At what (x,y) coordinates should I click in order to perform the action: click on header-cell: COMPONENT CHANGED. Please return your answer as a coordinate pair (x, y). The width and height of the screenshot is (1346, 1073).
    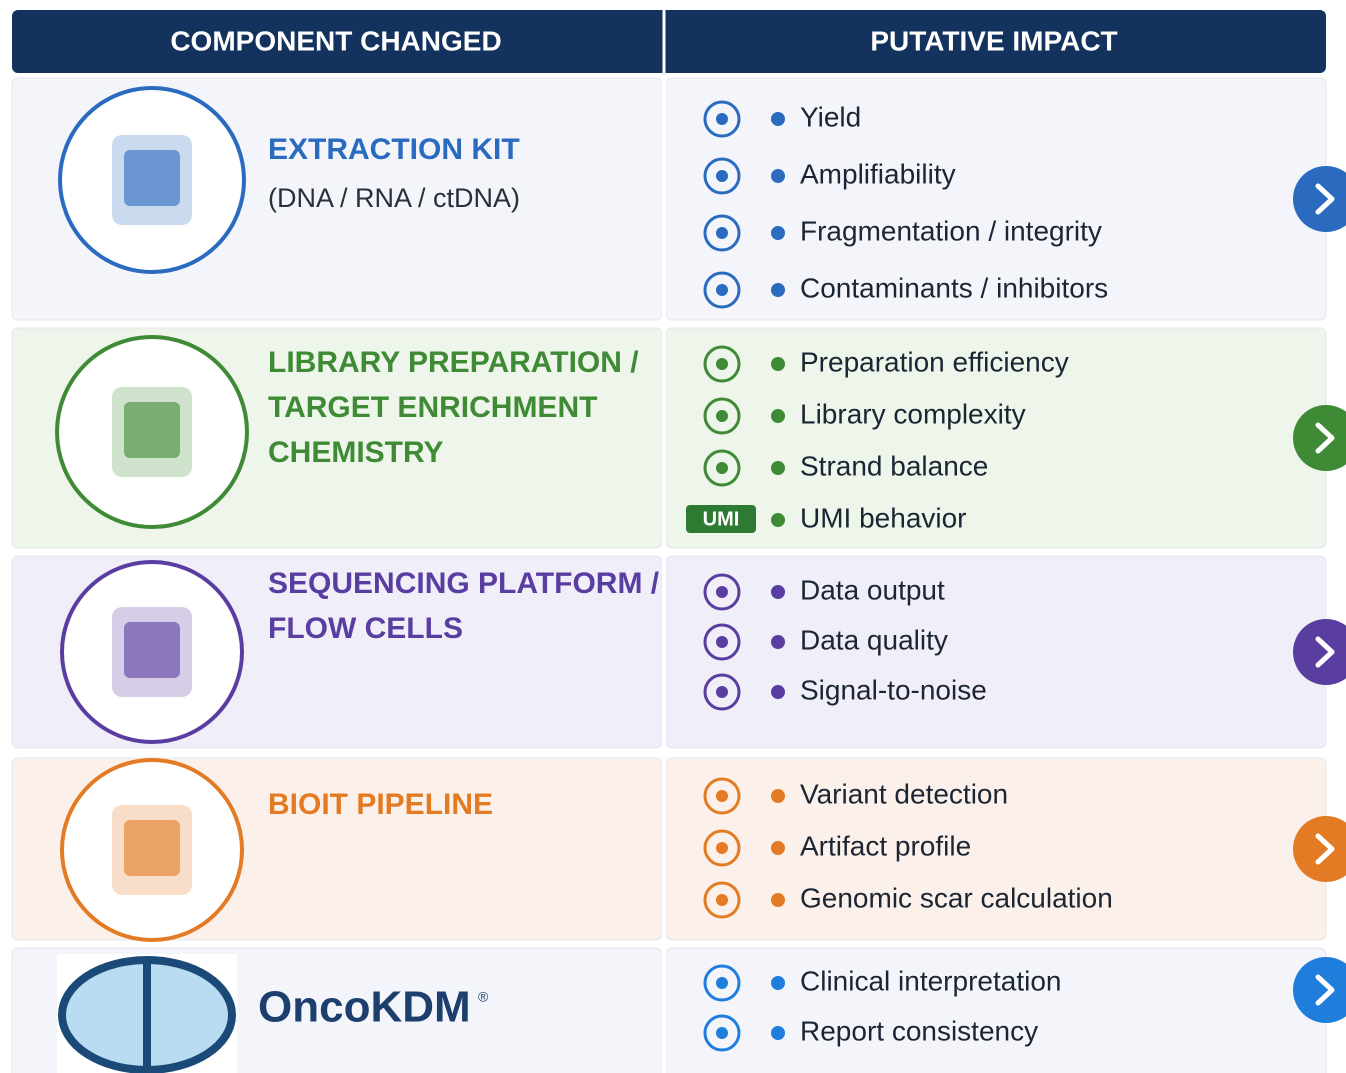
    Looking at the image, I should click on (335, 40).